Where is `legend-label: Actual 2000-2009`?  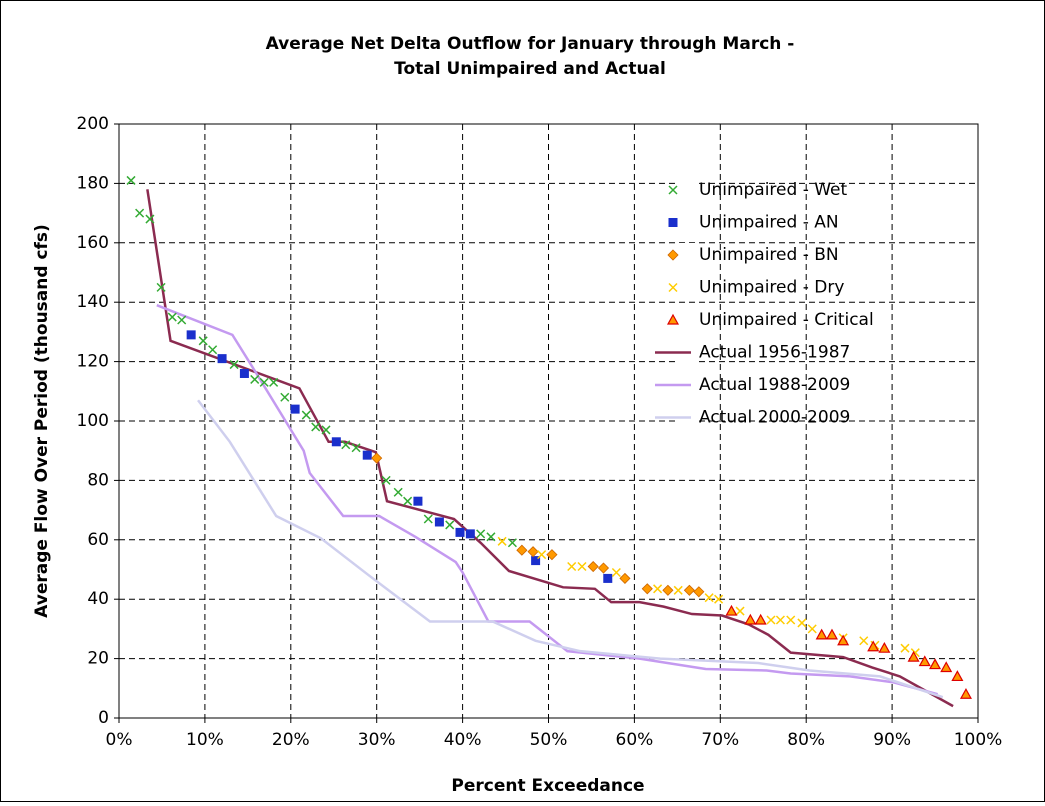 legend-label: Actual 2000-2009 is located at coordinates (774, 418).